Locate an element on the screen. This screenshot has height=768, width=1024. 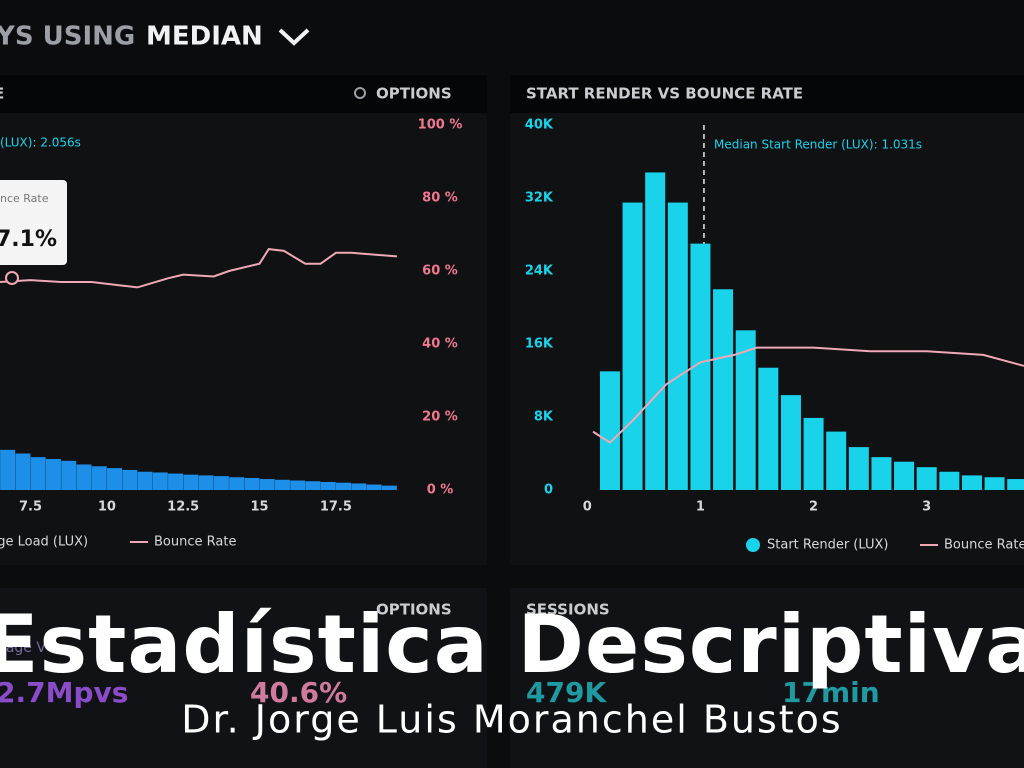
x-tick-label: 3 is located at coordinates (926, 507).